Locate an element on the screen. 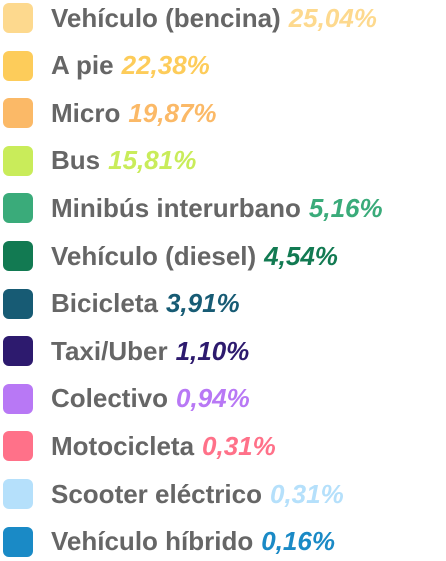 The height and width of the screenshot is (561, 446). item-label: Motocicleta is located at coordinates (123, 445).